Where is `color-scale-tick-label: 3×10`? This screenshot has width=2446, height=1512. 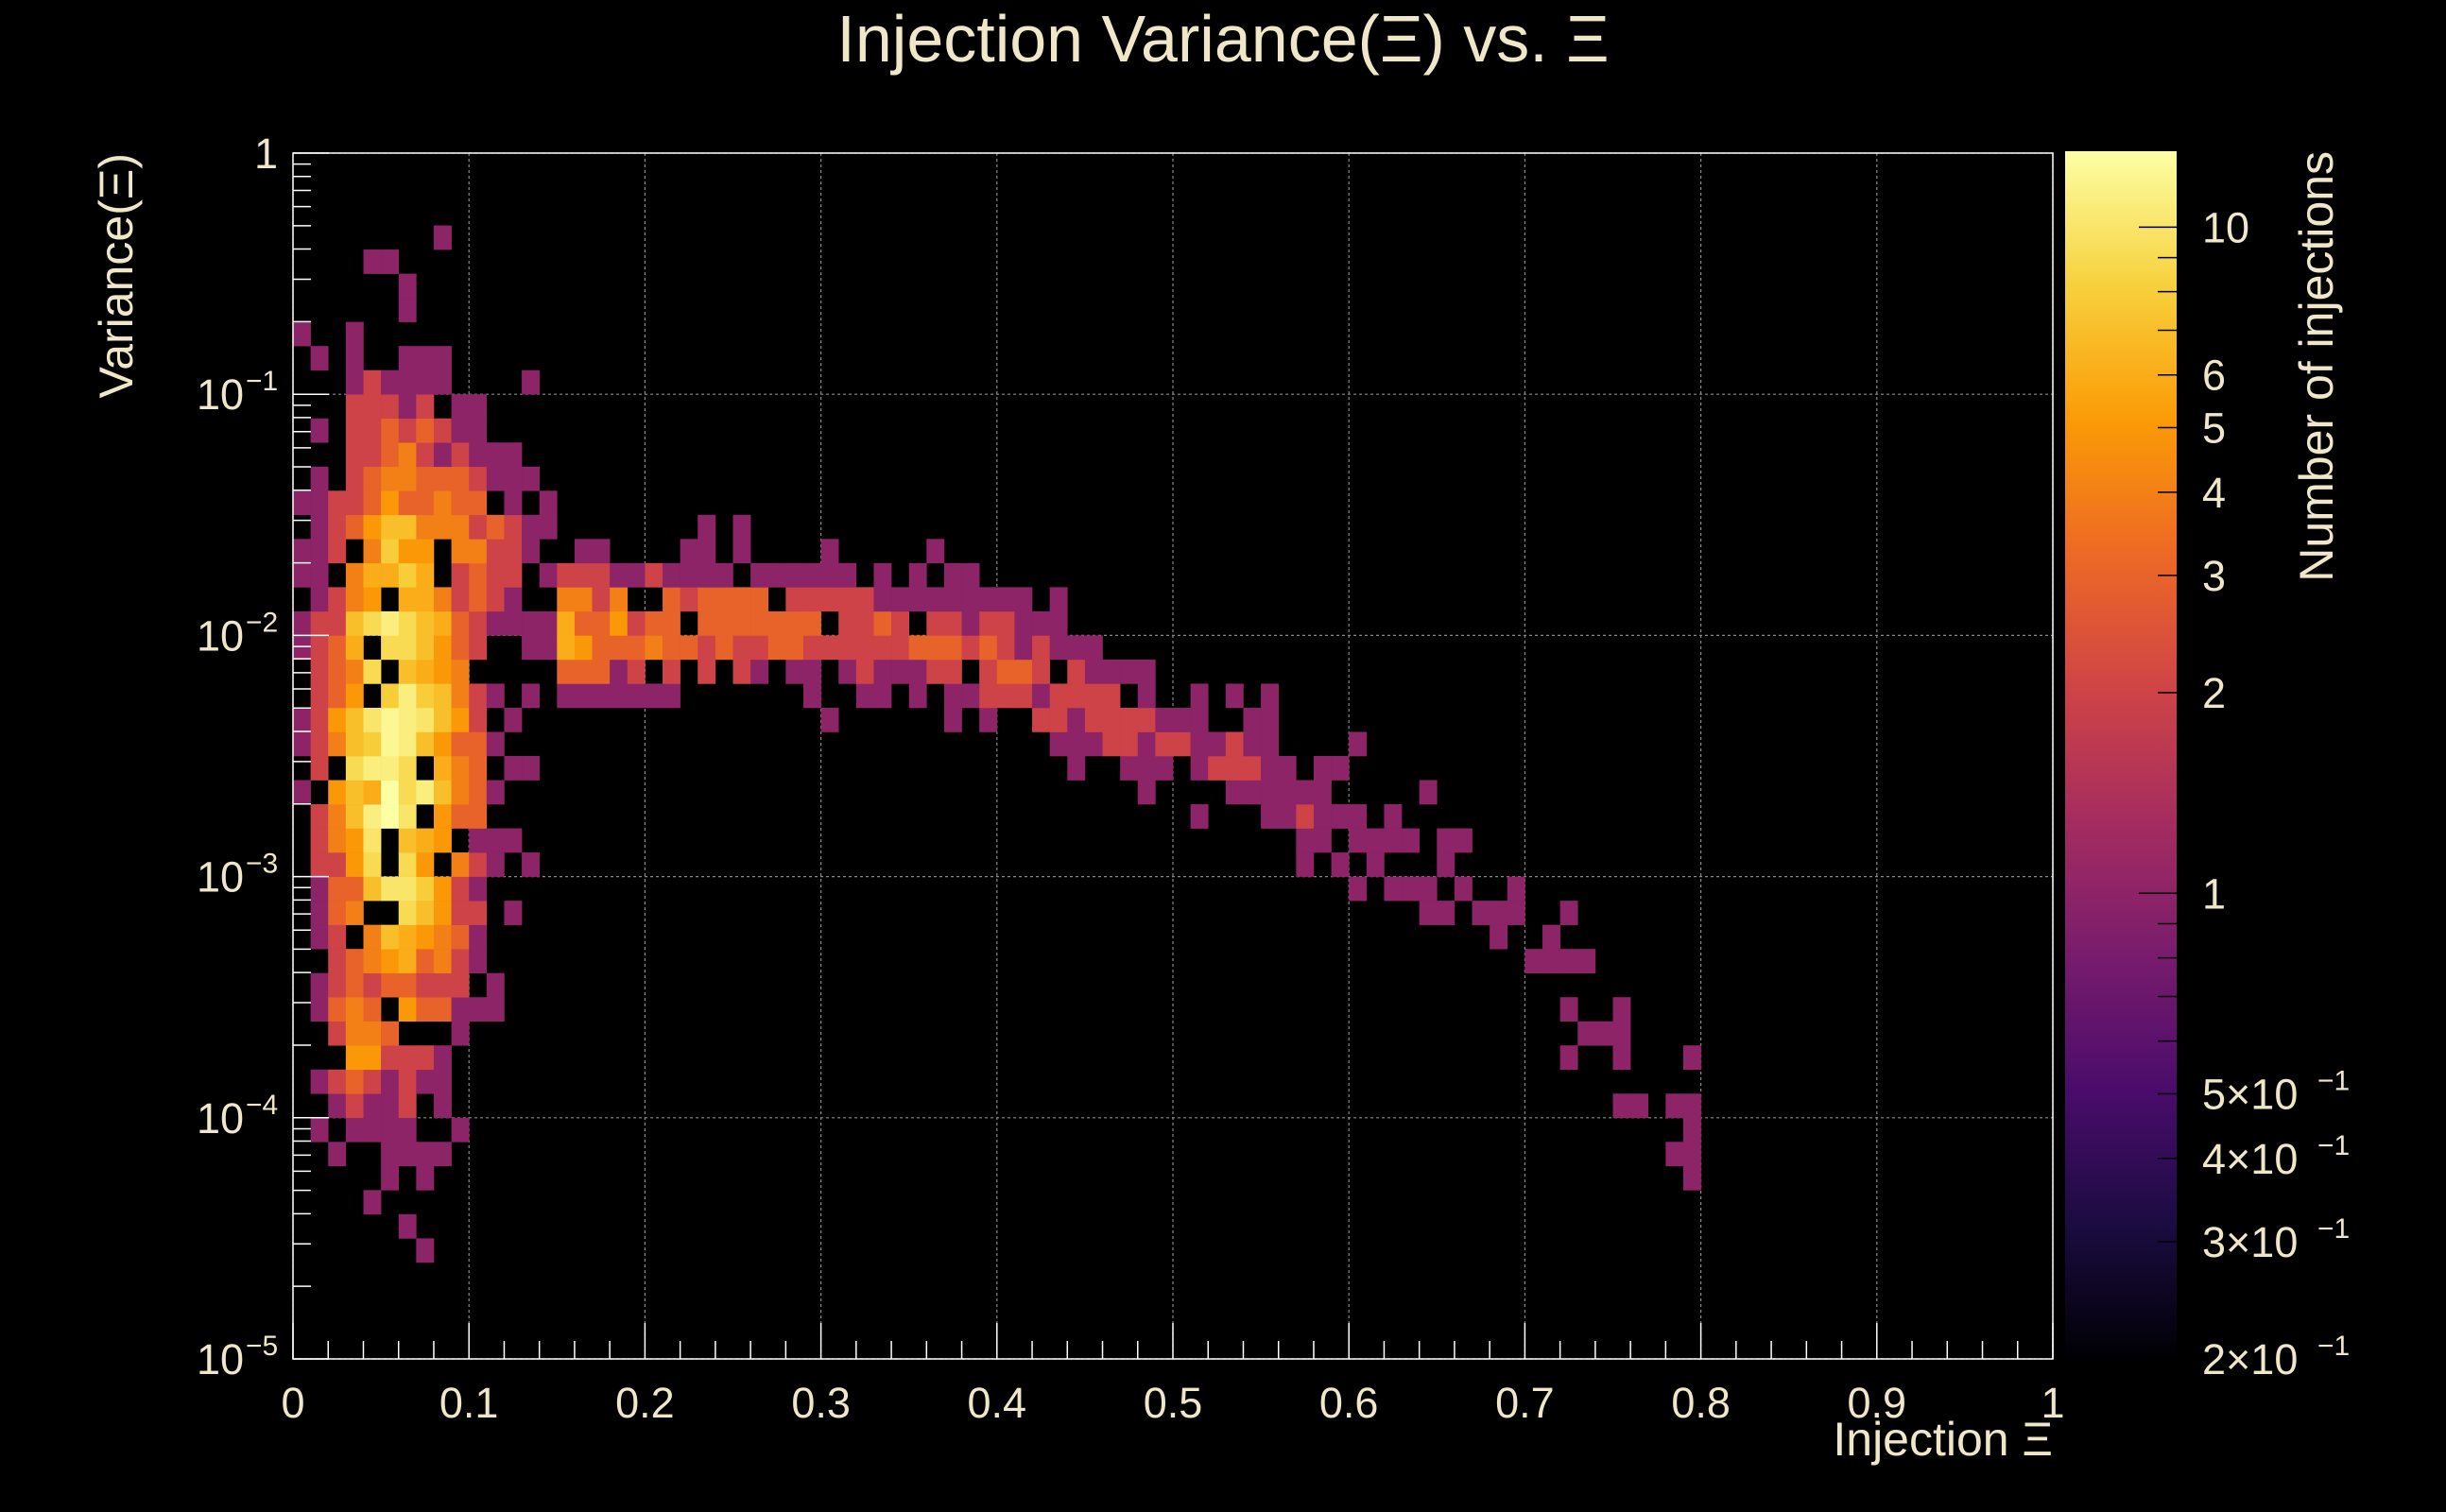
color-scale-tick-label: 3×10 is located at coordinates (2250, 1242).